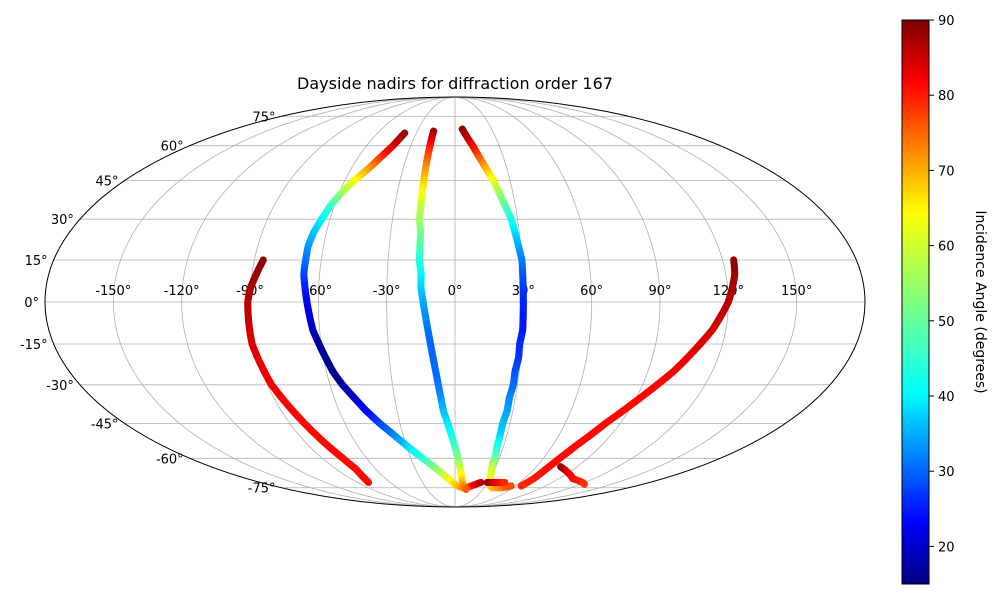 The image size is (1000, 600). What do you see at coordinates (915, 302) in the screenshot?
I see `colorbar-gradient` at bounding box center [915, 302].